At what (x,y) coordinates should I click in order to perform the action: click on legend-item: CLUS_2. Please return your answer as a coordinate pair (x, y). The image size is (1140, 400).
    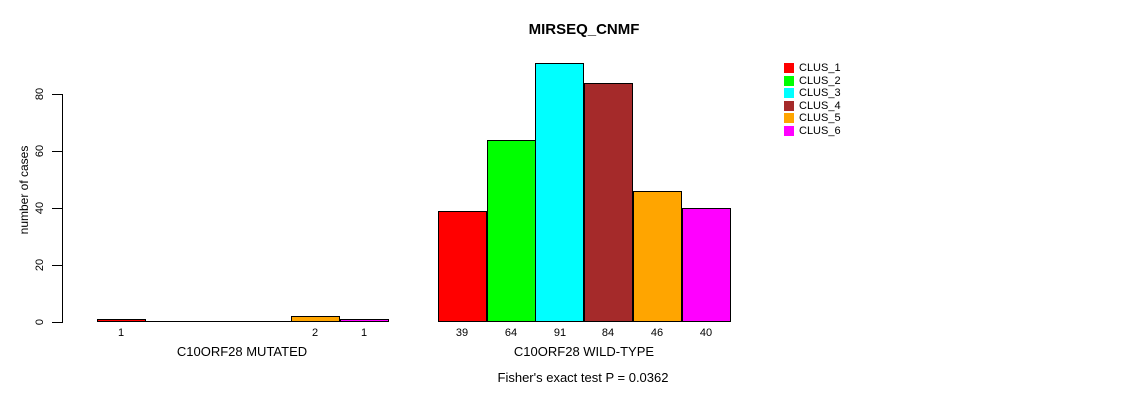
    Looking at the image, I should click on (812, 81).